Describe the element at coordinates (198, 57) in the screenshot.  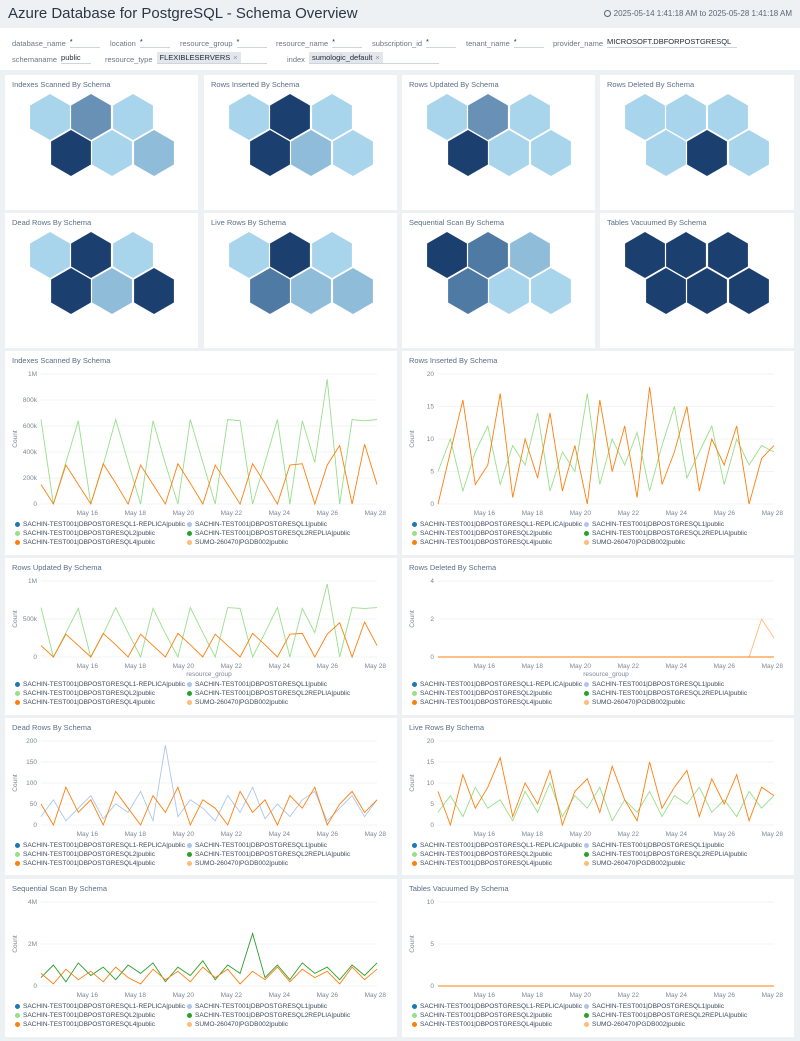
I see `filter-chip: FLEXIBLESERVERS ×` at that location.